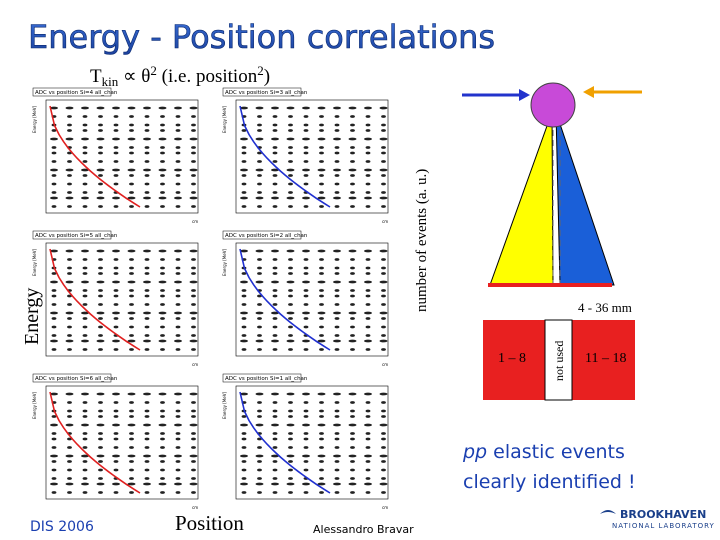  Describe the element at coordinates (363, 529) in the screenshot. I see `author: Alessandro Bravar` at that location.